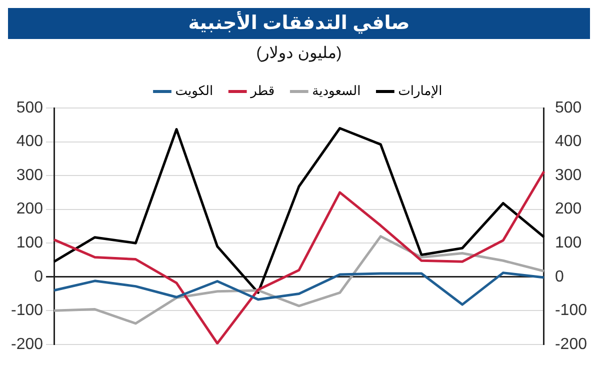  Describe the element at coordinates (30, 209) in the screenshot. I see `y-tick-label: 200` at that location.